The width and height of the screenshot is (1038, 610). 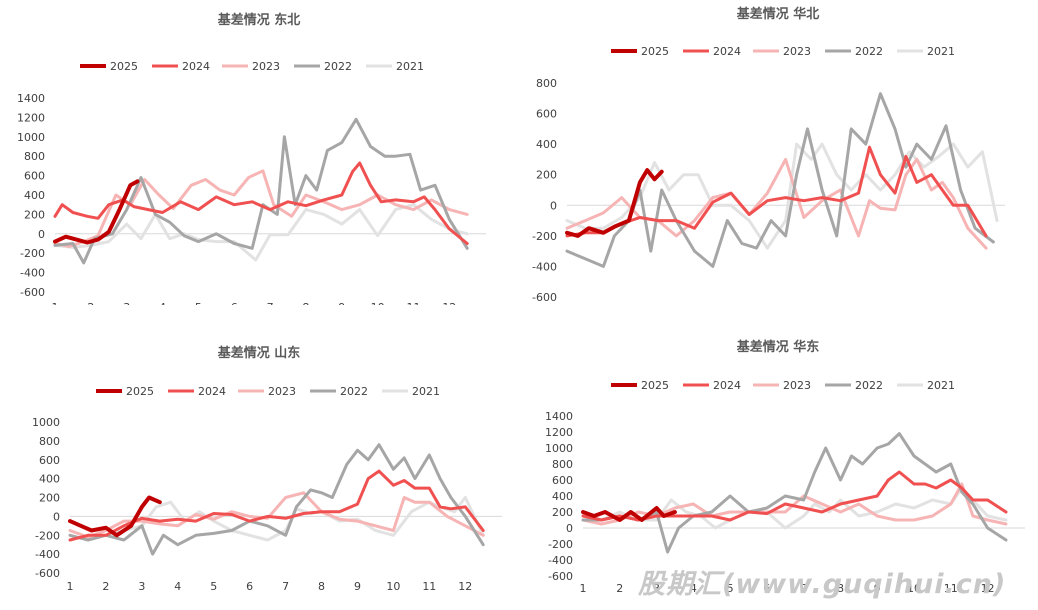 I want to click on watermark: 股期汇(www.guqihui.cn), so click(x=822, y=584).